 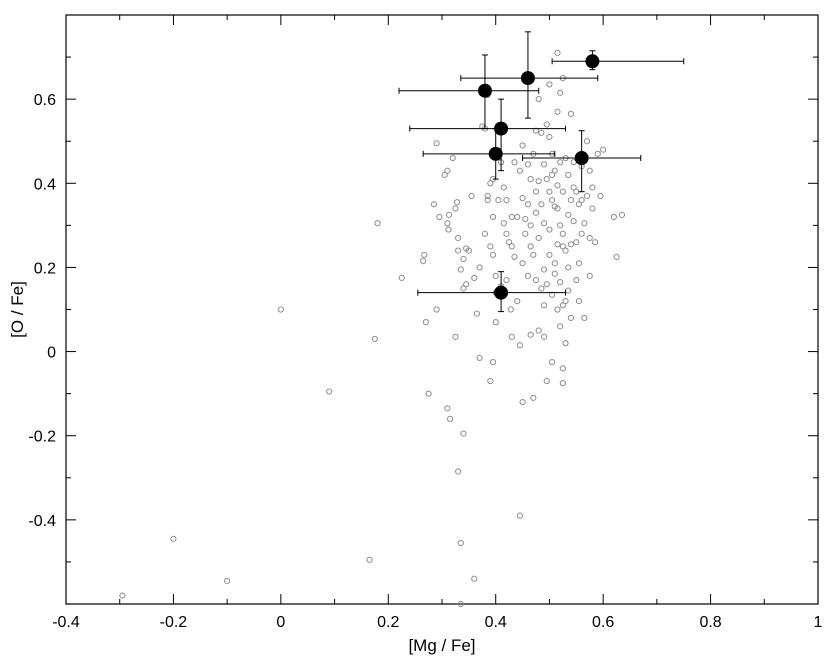 What do you see at coordinates (496, 622) in the screenshot?
I see `x-tick-label: 0.4` at bounding box center [496, 622].